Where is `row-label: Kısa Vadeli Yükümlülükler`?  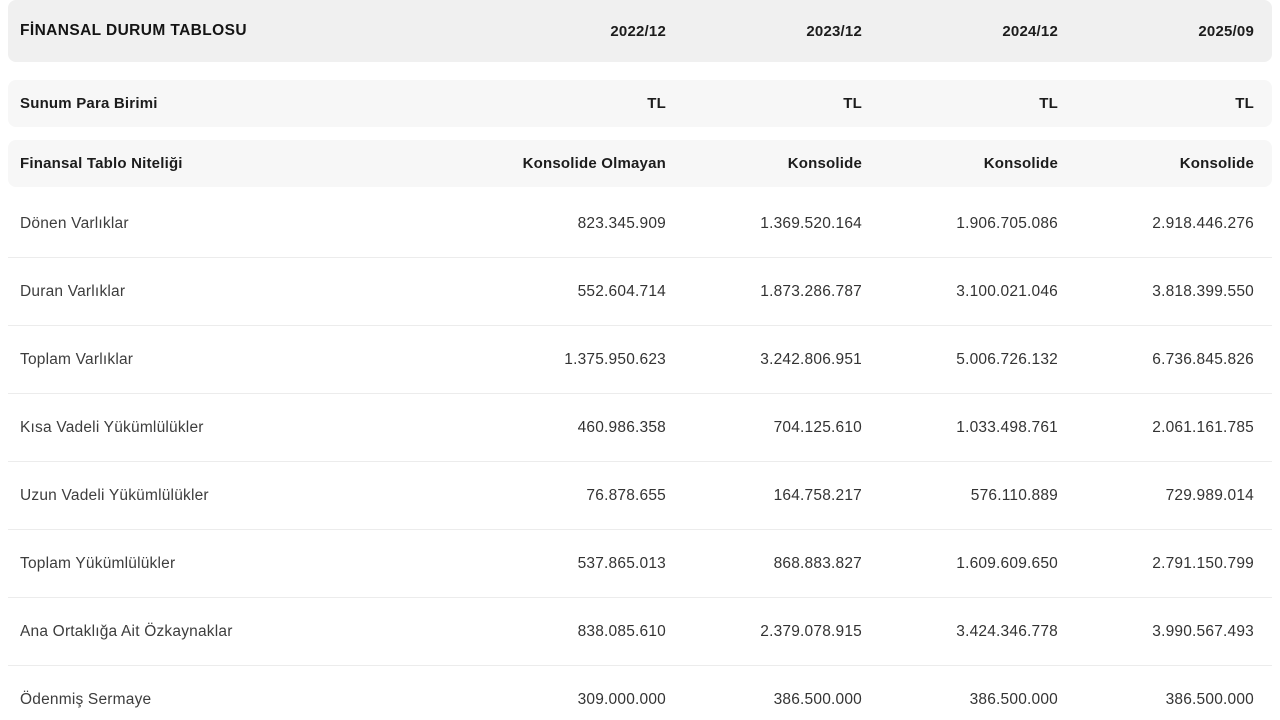 row-label: Kısa Vadeli Yükümlülükler is located at coordinates (112, 427).